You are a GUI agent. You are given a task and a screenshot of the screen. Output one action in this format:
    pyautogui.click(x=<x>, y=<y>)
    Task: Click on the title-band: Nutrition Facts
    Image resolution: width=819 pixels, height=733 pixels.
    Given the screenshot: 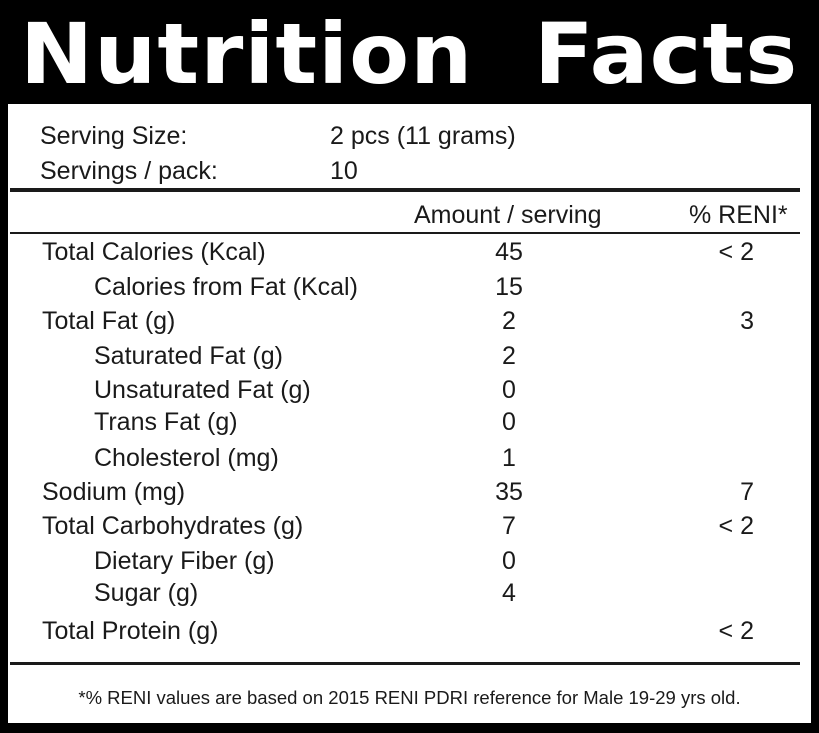 What is the action you would take?
    pyautogui.click(x=409, y=56)
    